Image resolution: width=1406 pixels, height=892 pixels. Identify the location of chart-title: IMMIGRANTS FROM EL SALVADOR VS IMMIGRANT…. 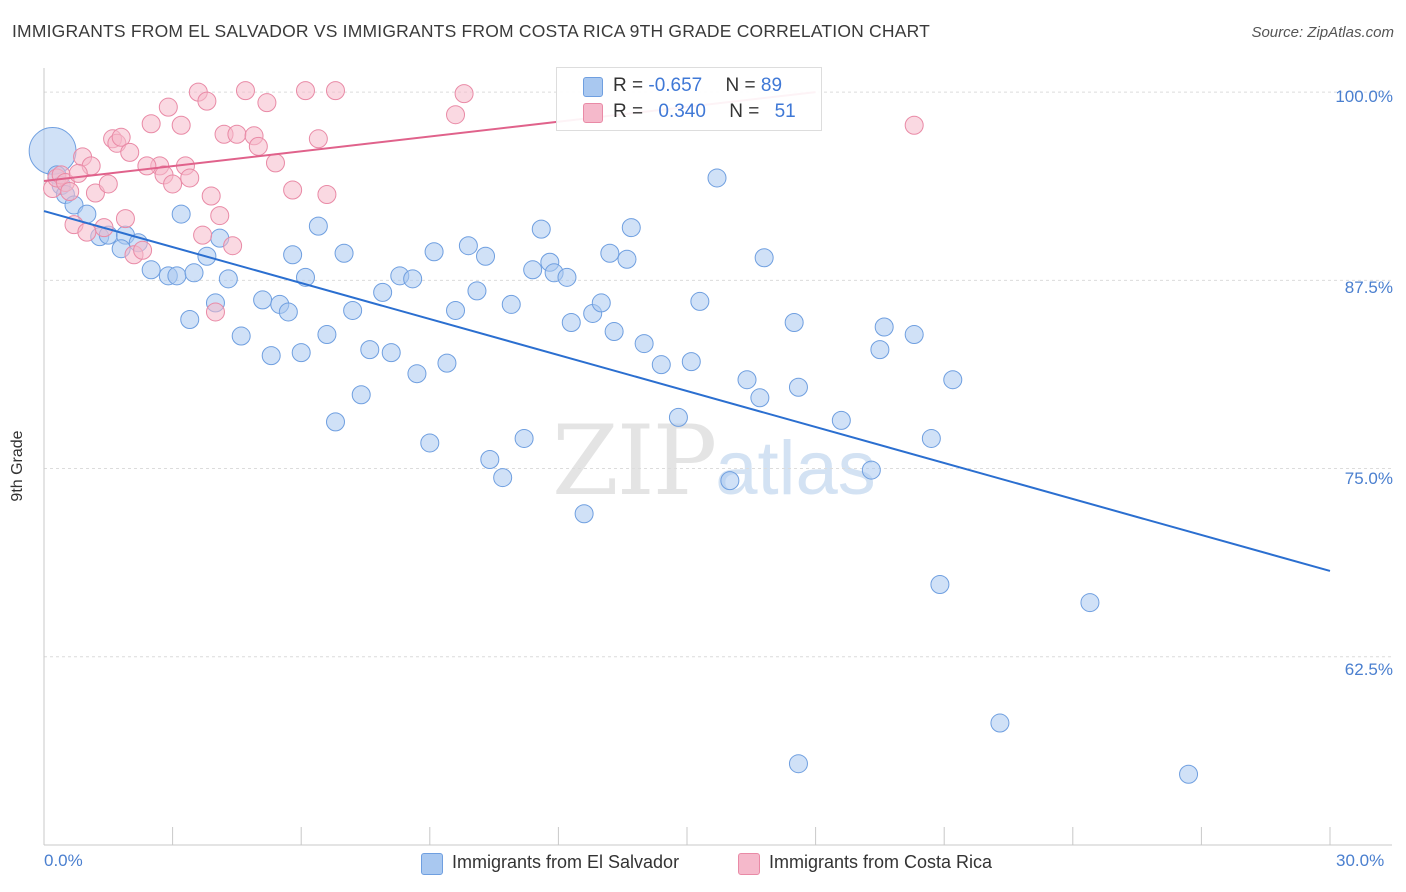
(471, 31).